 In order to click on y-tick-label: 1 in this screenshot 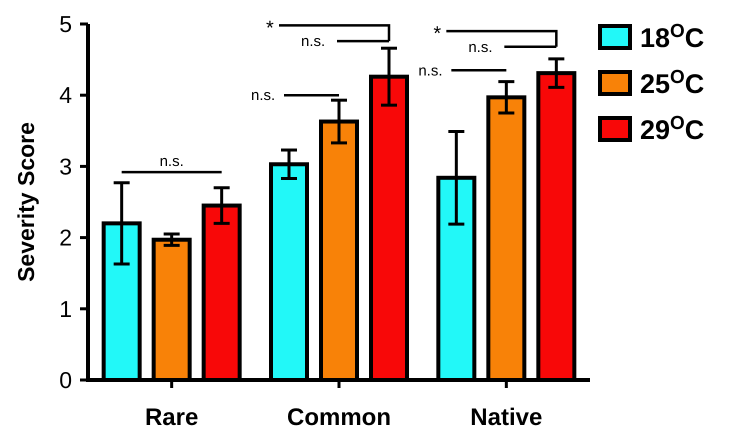, I will do `click(65, 309)`.